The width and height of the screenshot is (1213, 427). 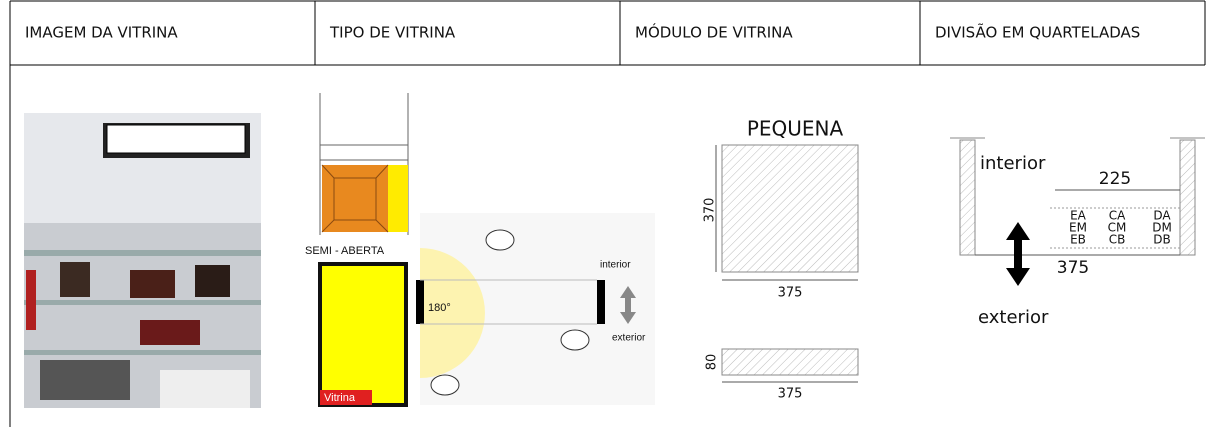 What do you see at coordinates (1078, 240) in the screenshot?
I see `cell-label: EB` at bounding box center [1078, 240].